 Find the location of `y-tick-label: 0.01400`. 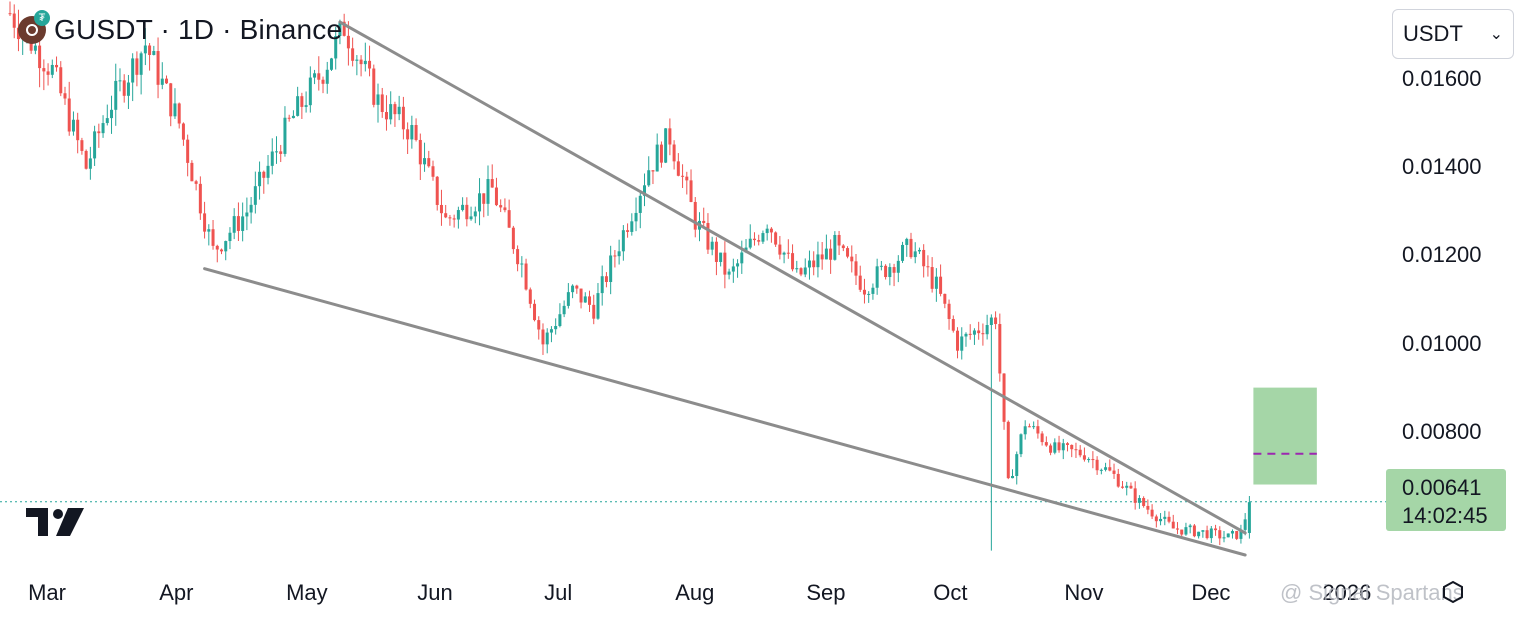

y-tick-label: 0.01400 is located at coordinates (1442, 167).